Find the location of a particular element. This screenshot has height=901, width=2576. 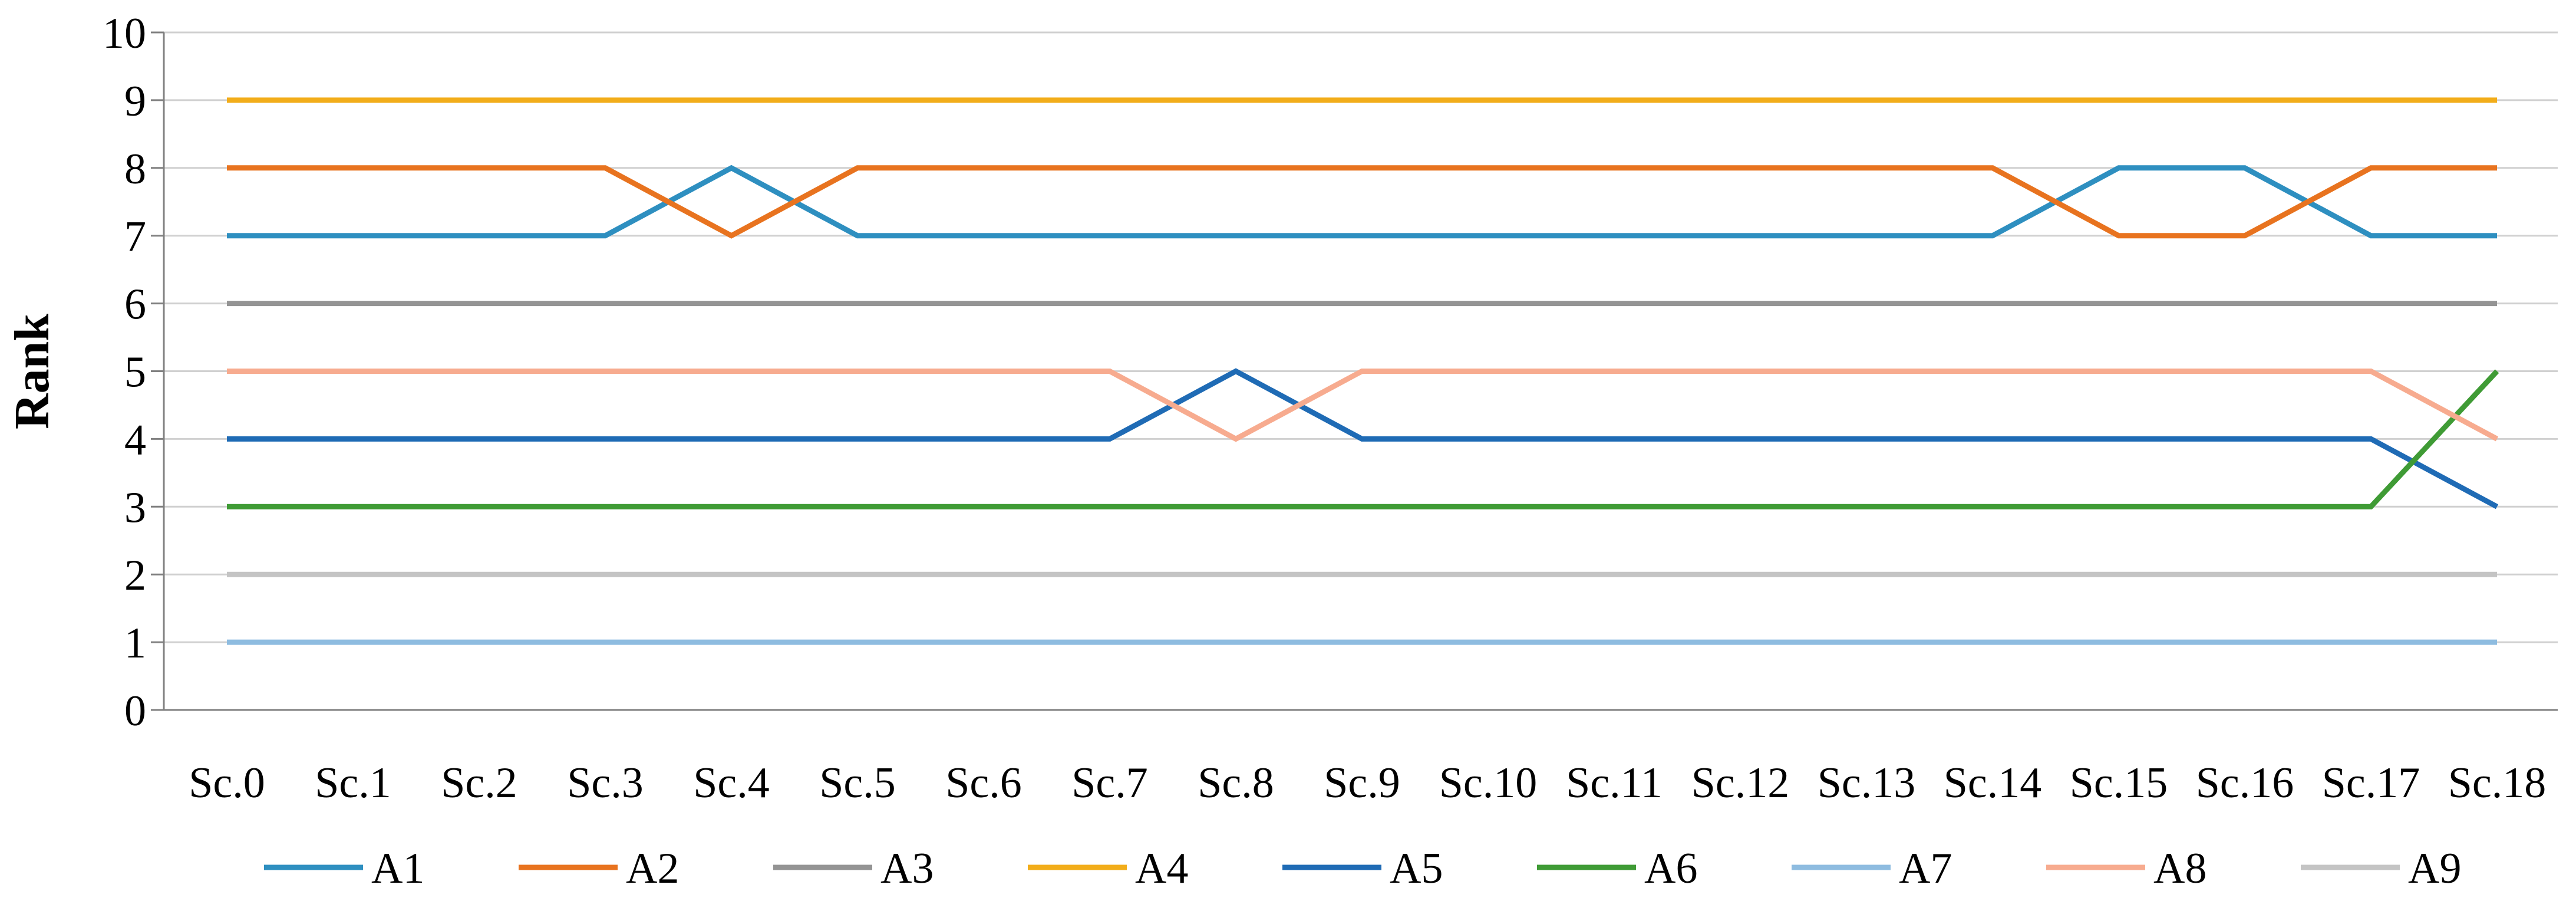

x-tick-label: Sc.12 is located at coordinates (1741, 783).